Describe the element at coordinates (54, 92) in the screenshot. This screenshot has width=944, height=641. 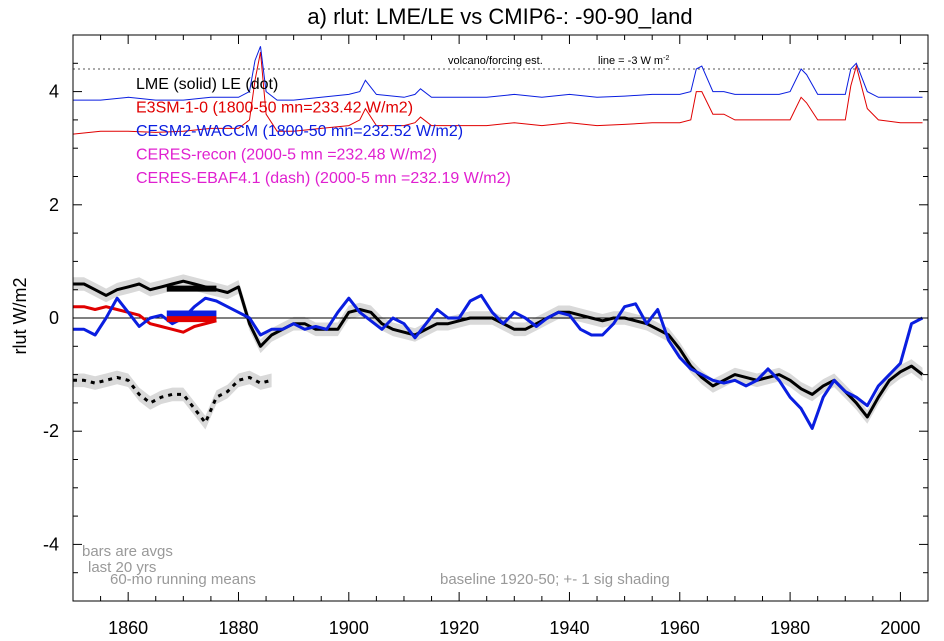
I see `y-tick-label: 4` at that location.